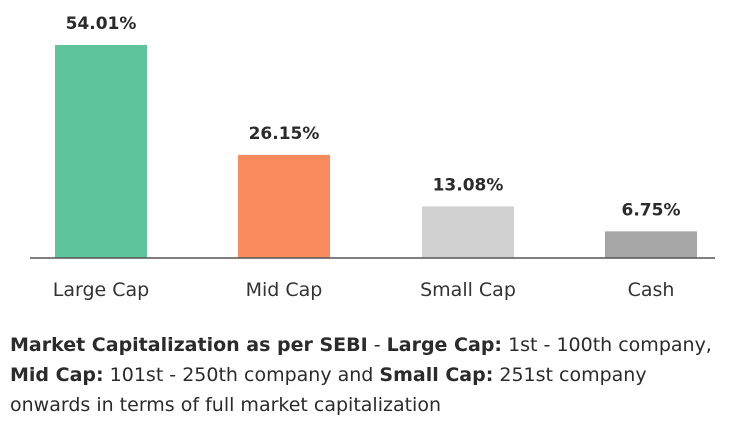  Describe the element at coordinates (436, 375) in the screenshot. I see `footnote-small-cap-term: Small Cap:` at that location.